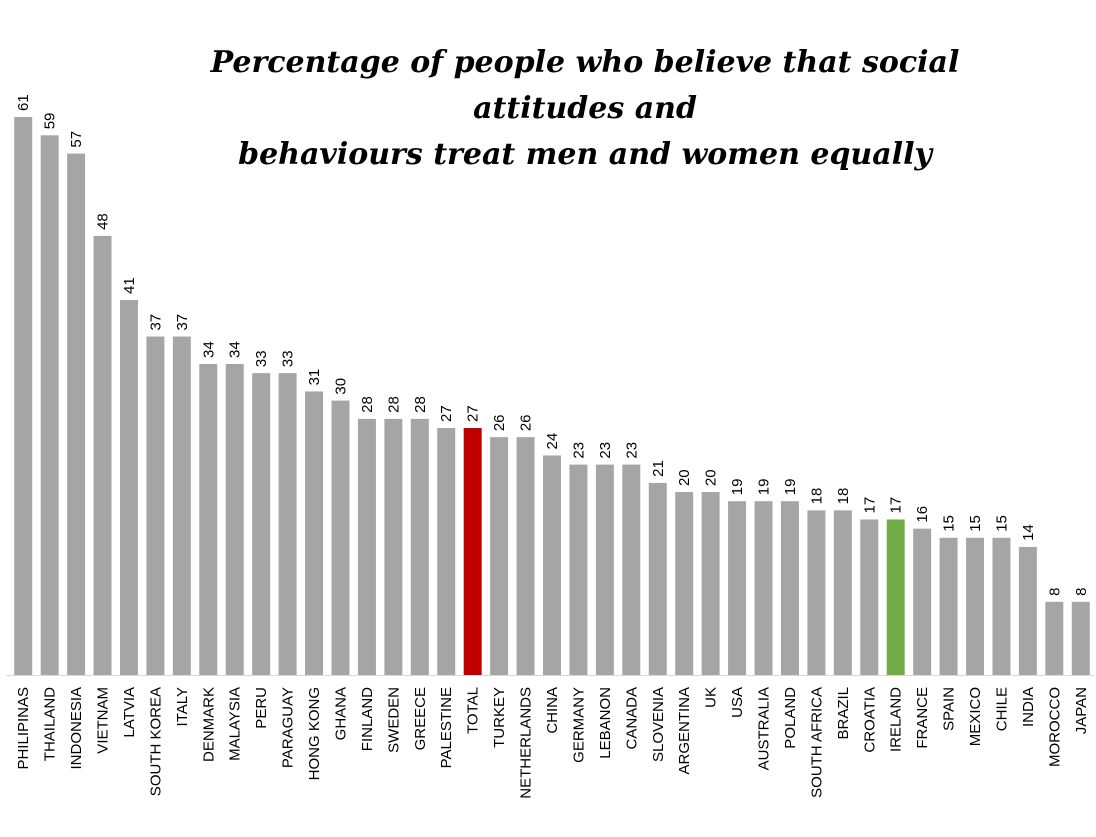 The image size is (1096, 837). What do you see at coordinates (1028, 532) in the screenshot?
I see `data-label: 14` at bounding box center [1028, 532].